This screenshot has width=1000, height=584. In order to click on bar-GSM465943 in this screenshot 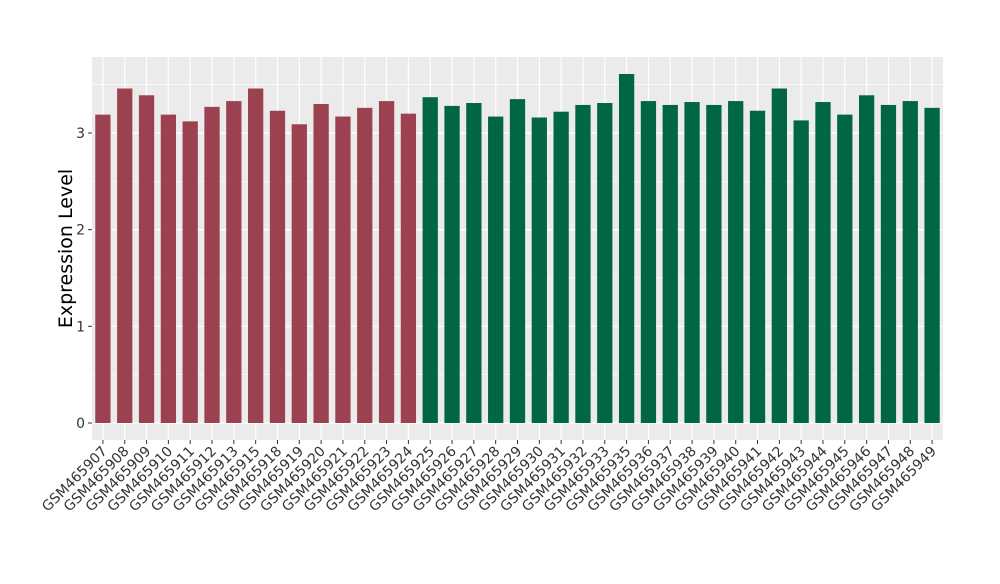, I will do `click(801, 271)`.